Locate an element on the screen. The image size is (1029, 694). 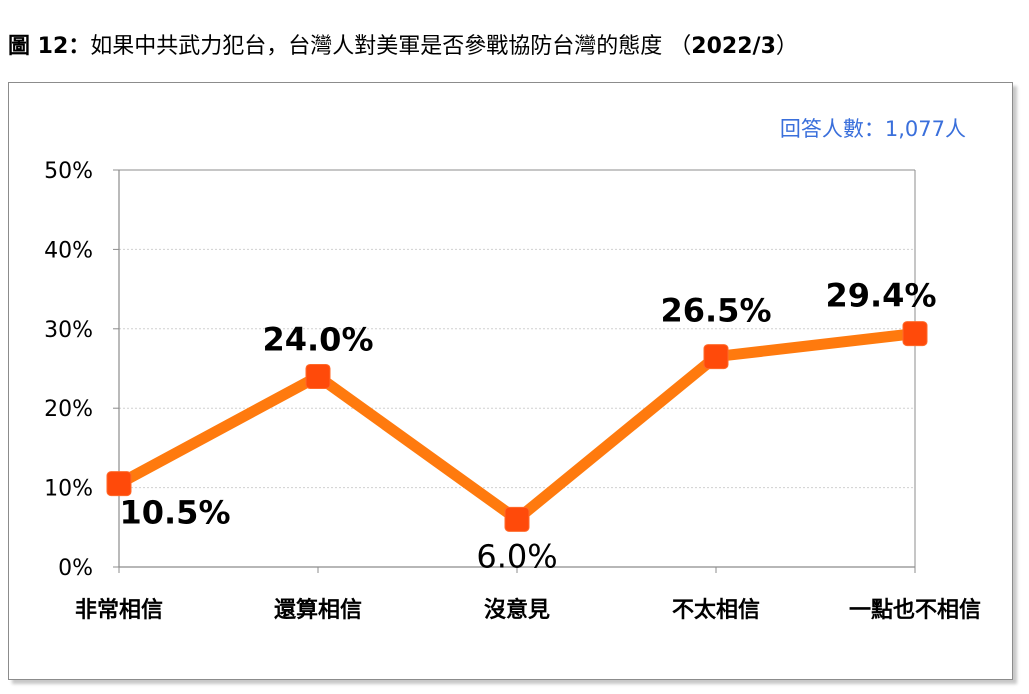
y-tick-label: 20% is located at coordinates (68, 409).